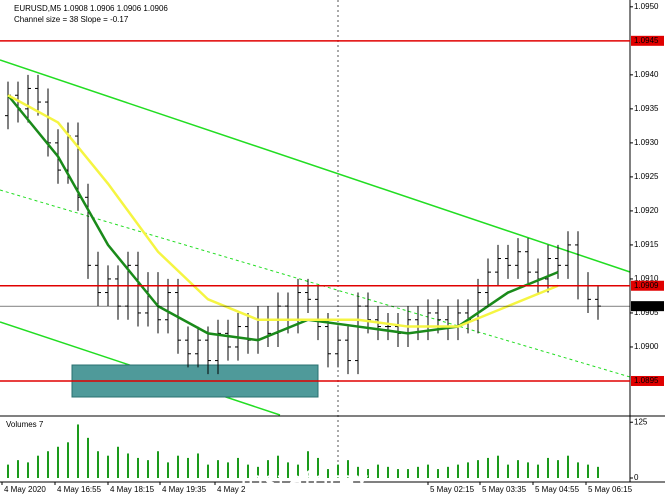 This screenshot has height=499, width=665. I want to click on volume-tick-label: 125, so click(641, 421).